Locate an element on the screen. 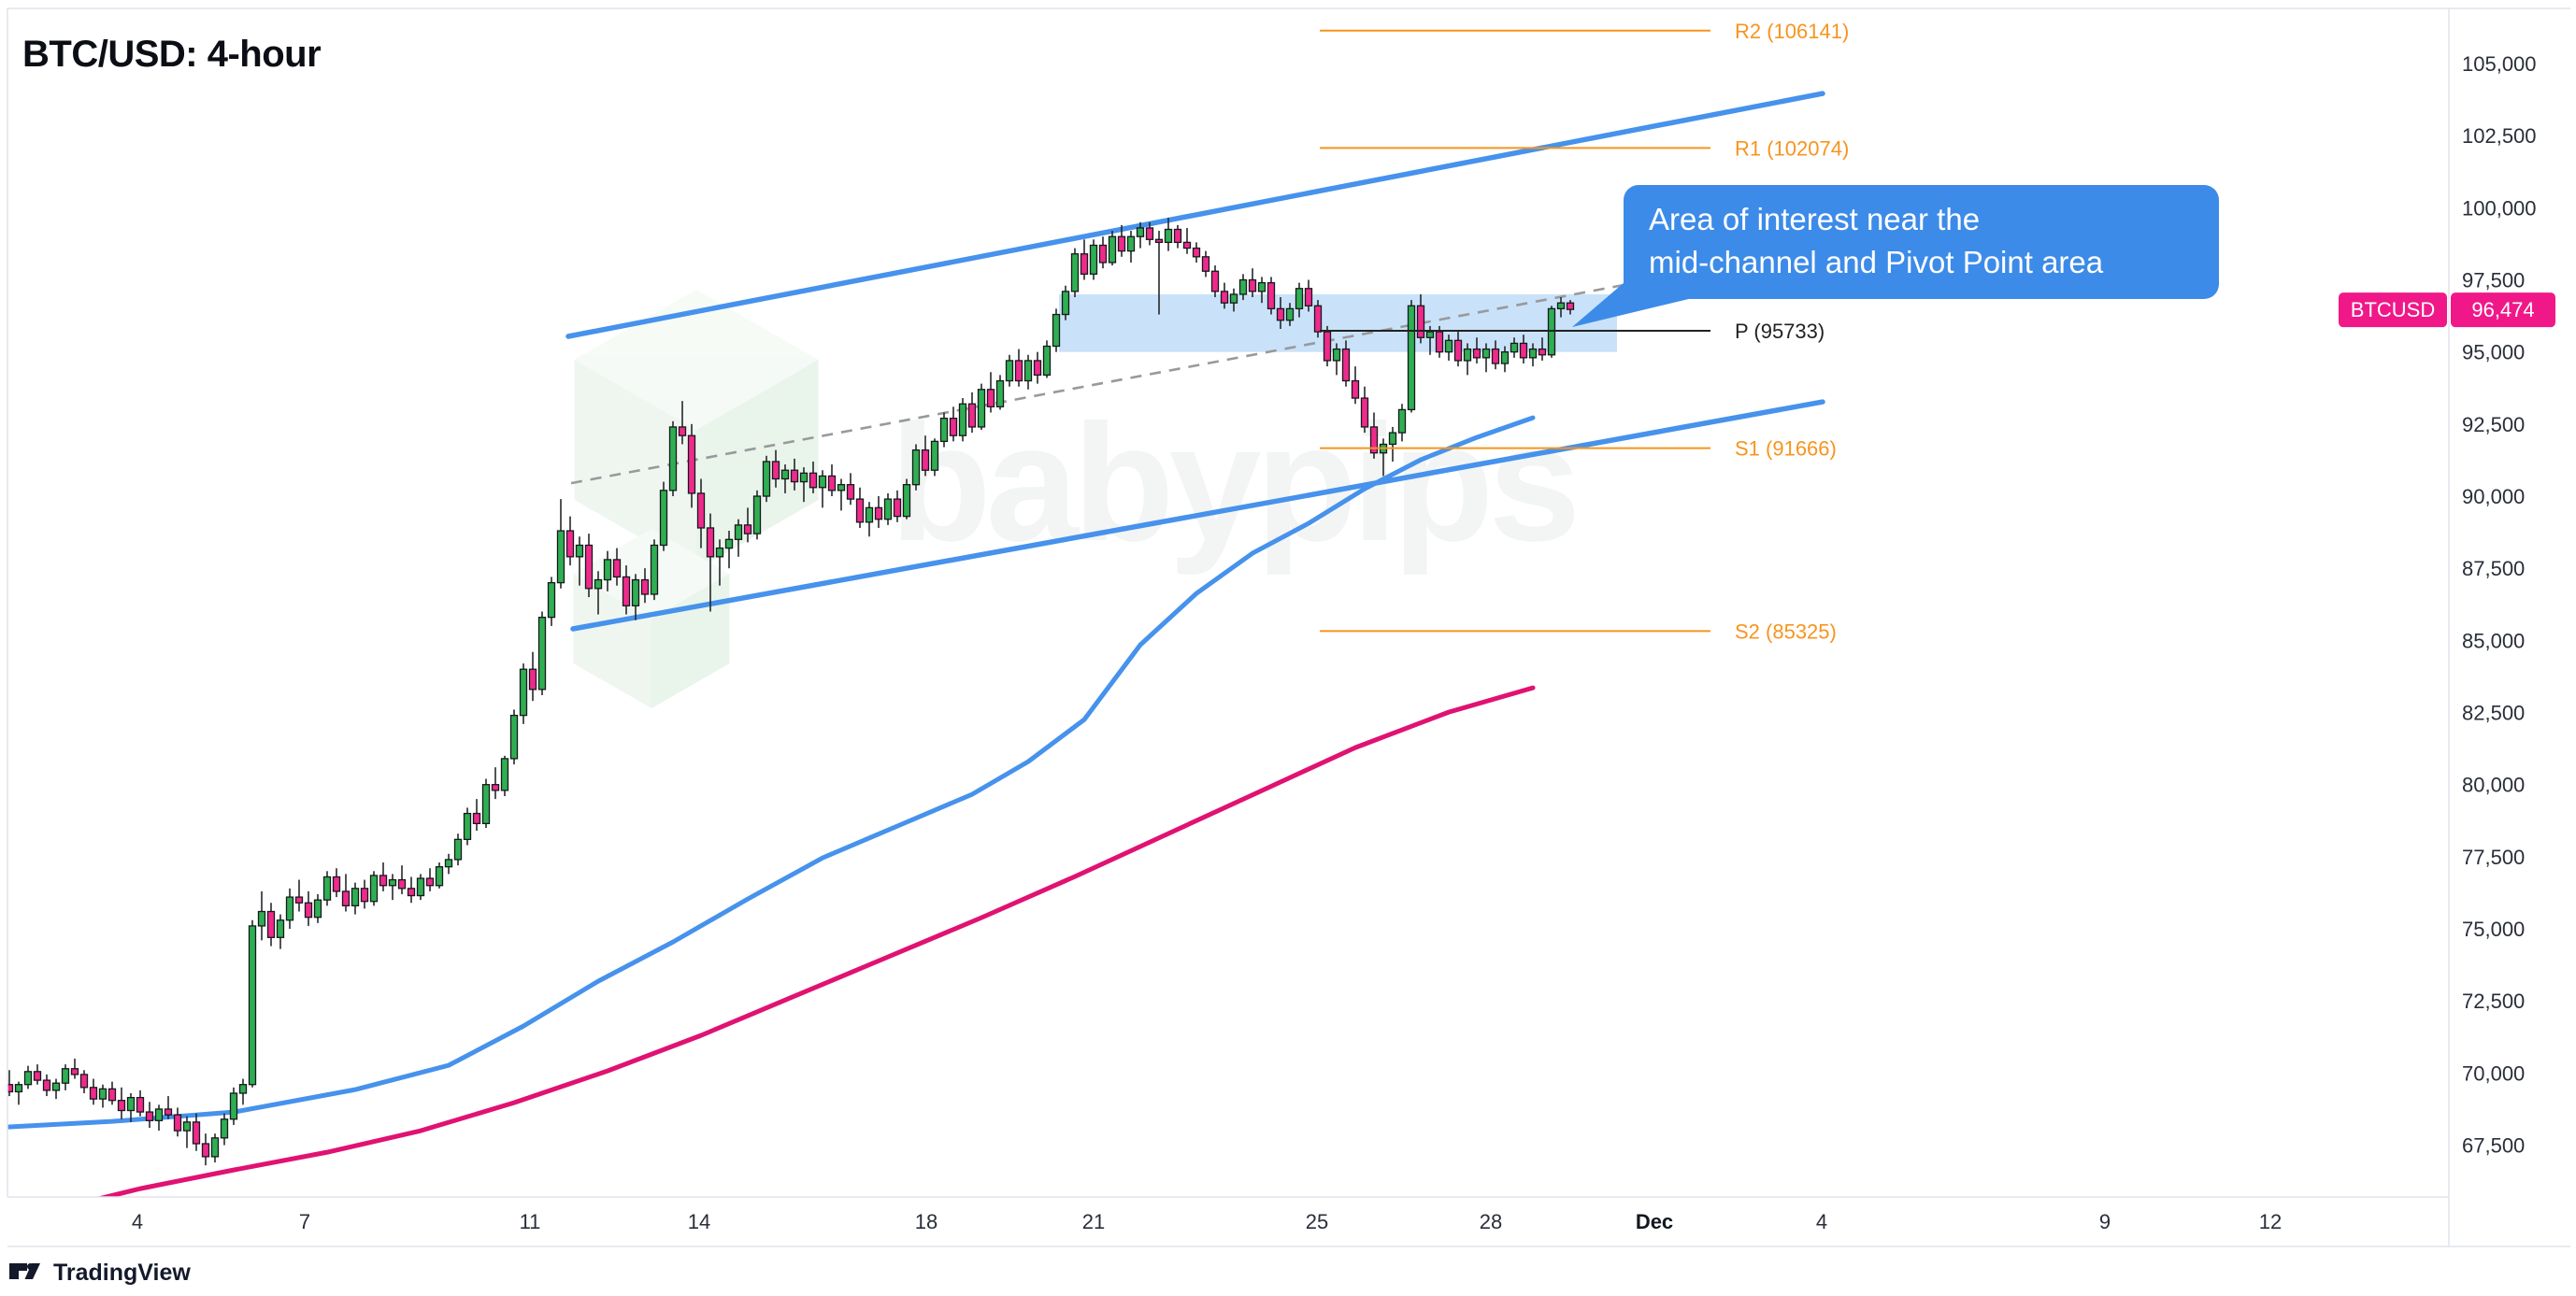 This screenshot has width=2576, height=1296. tradingview-logo-icon is located at coordinates (24, 1270).